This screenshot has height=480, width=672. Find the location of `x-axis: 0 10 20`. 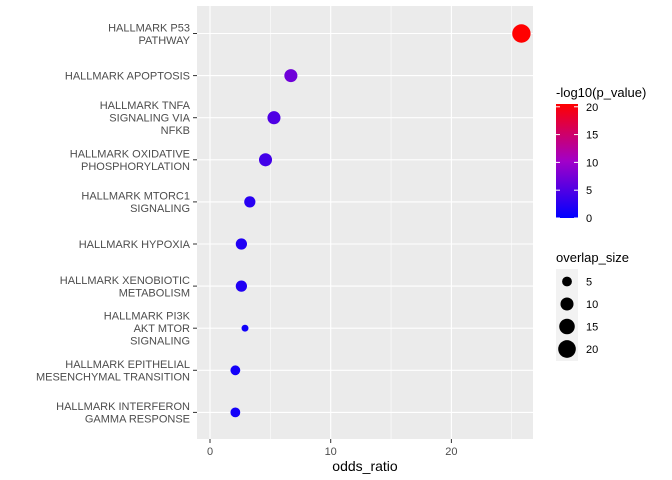

x-axis: 0 10 20 is located at coordinates (332, 448).